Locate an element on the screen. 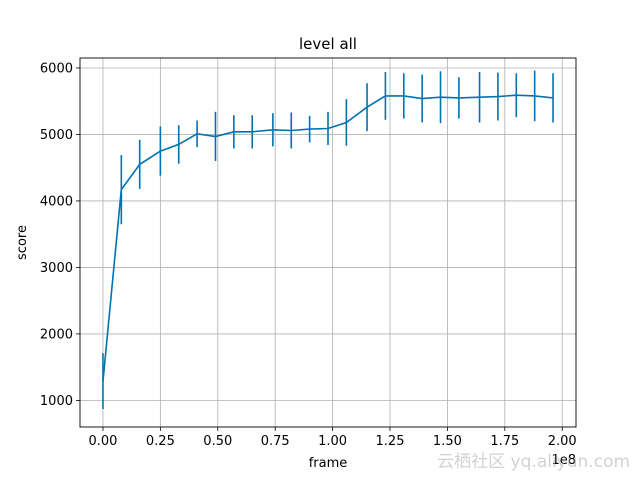 Image resolution: width=640 pixels, height=480 pixels. y-tick-label: 5000 is located at coordinates (56, 135).